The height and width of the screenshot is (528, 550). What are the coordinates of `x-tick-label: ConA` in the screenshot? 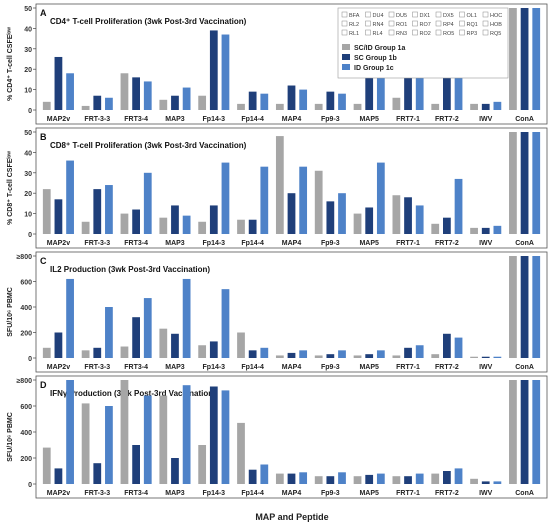 It's located at (524, 493).